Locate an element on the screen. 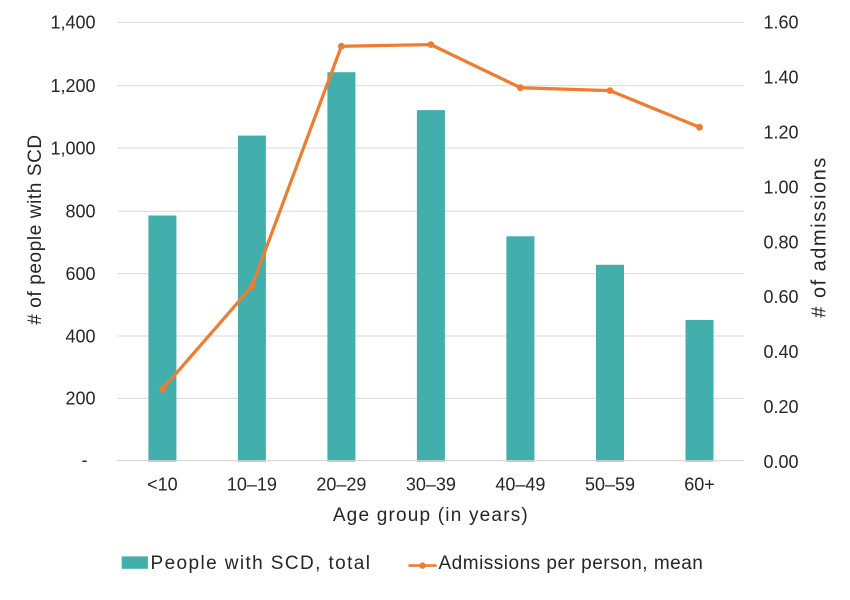 Image resolution: width=850 pixels, height=600 pixels. svg-text: 1.60 is located at coordinates (781, 23).